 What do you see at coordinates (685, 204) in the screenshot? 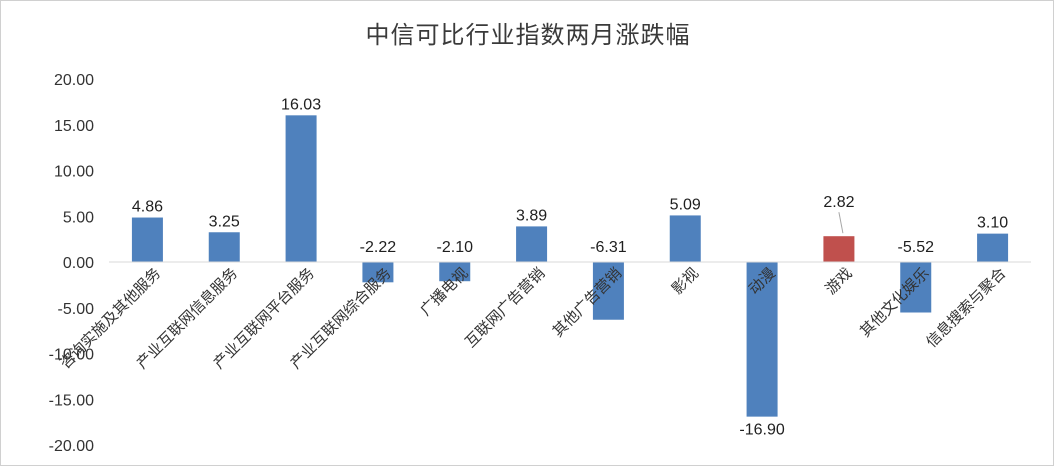
I see `data-label: 5.09` at bounding box center [685, 204].